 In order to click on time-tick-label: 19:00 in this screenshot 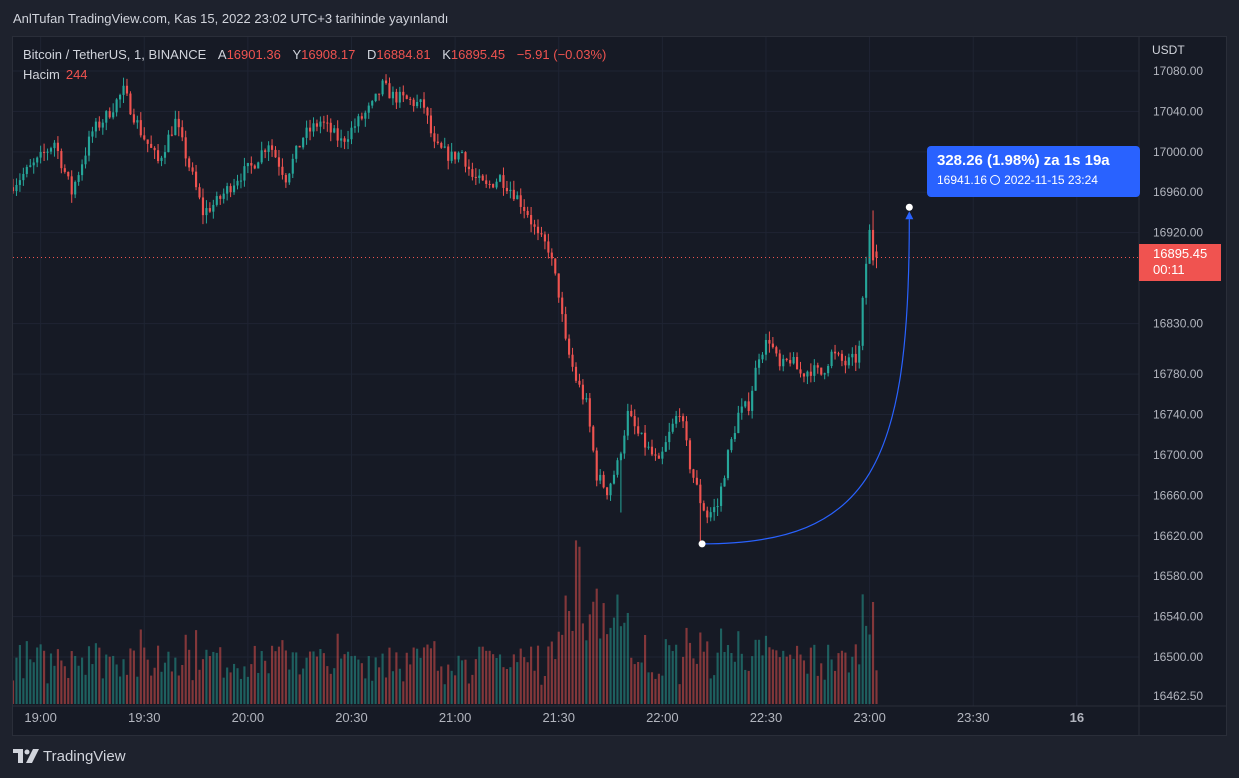, I will do `click(40, 717)`.